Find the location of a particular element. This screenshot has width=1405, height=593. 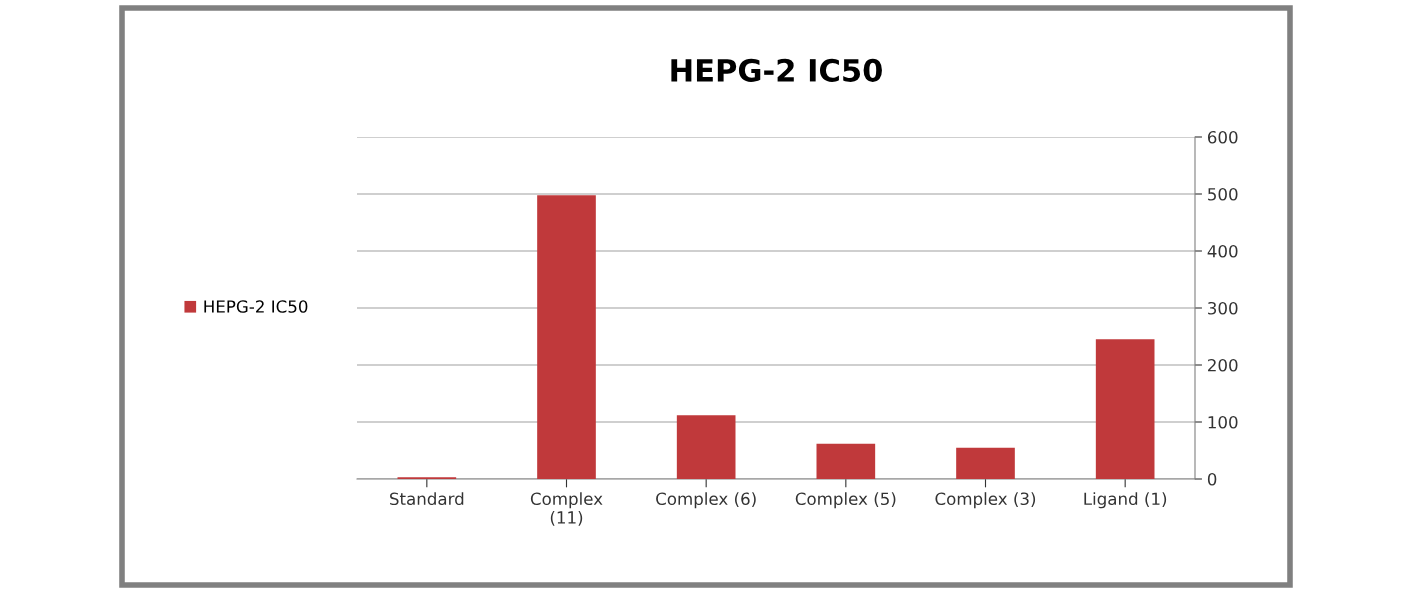

legend-label: HEPG-2 IC50 is located at coordinates (256, 306).